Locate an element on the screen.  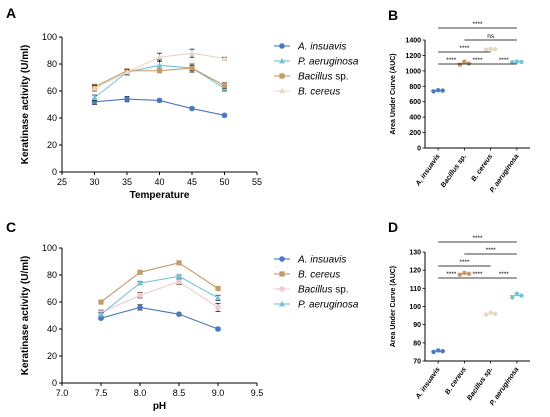
chart-a-y-tick-label: 60 is located at coordinates (52, 91).